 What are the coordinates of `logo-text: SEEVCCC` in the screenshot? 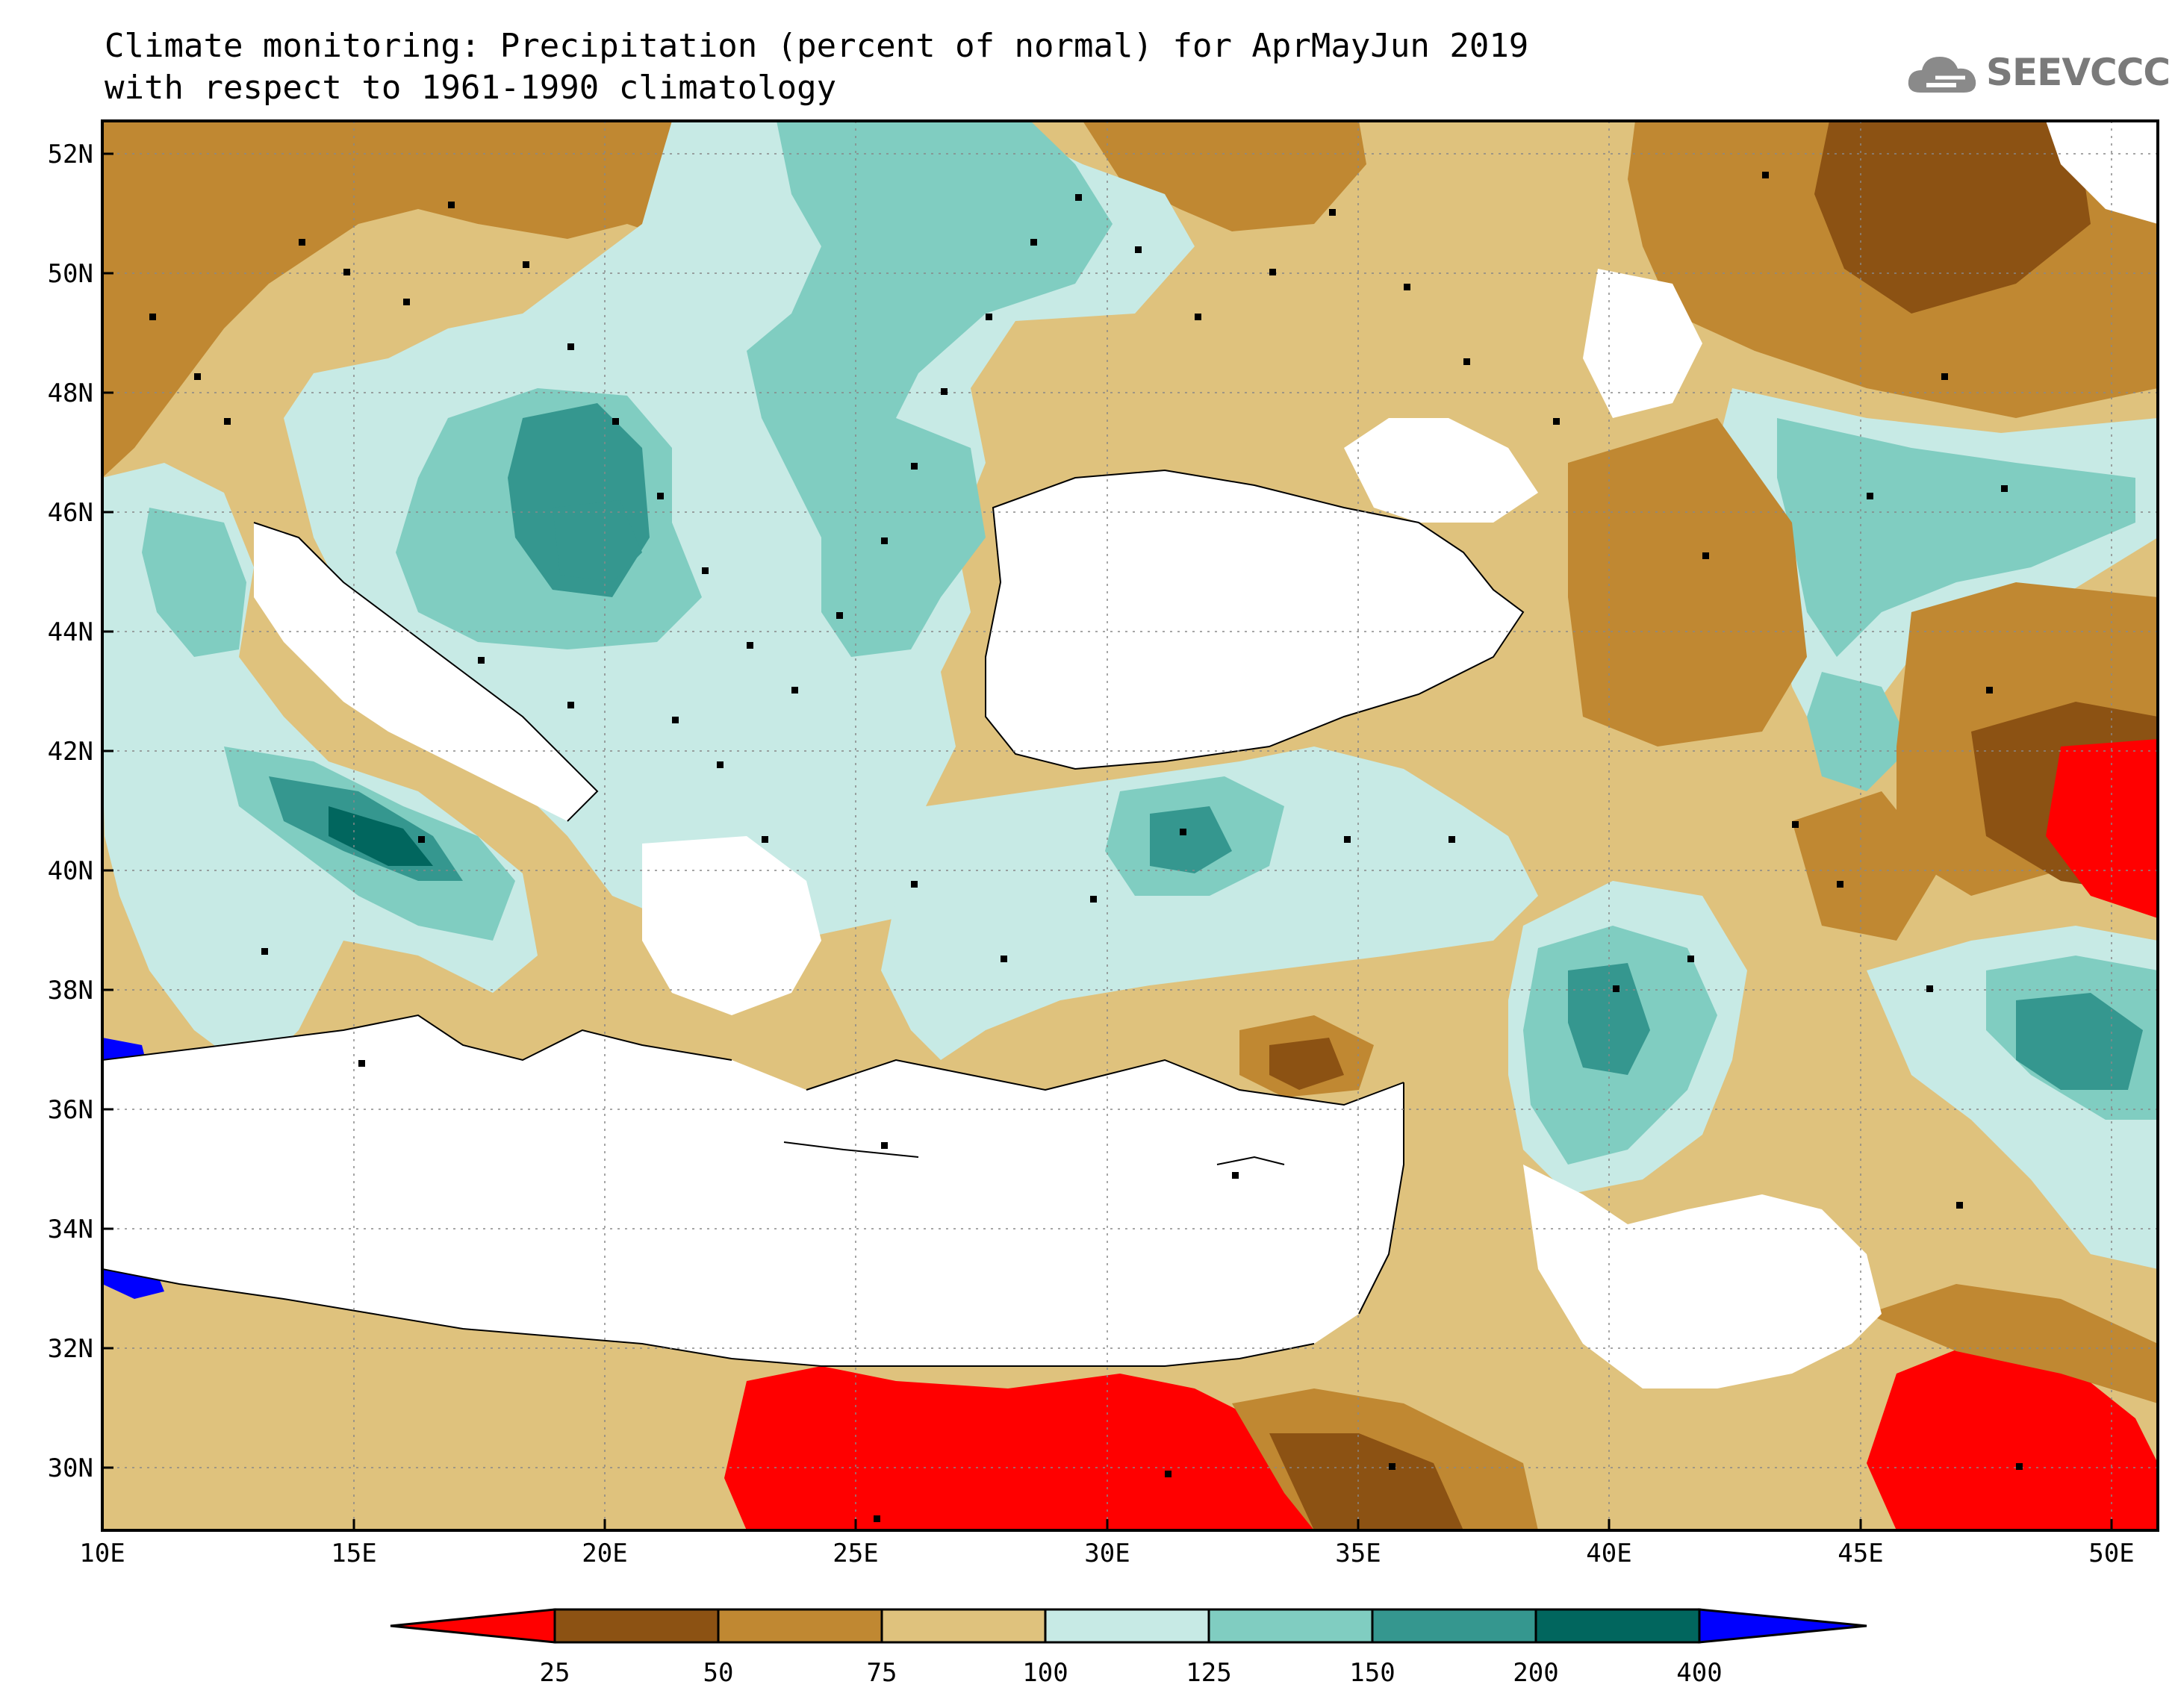 It's located at (2078, 72).